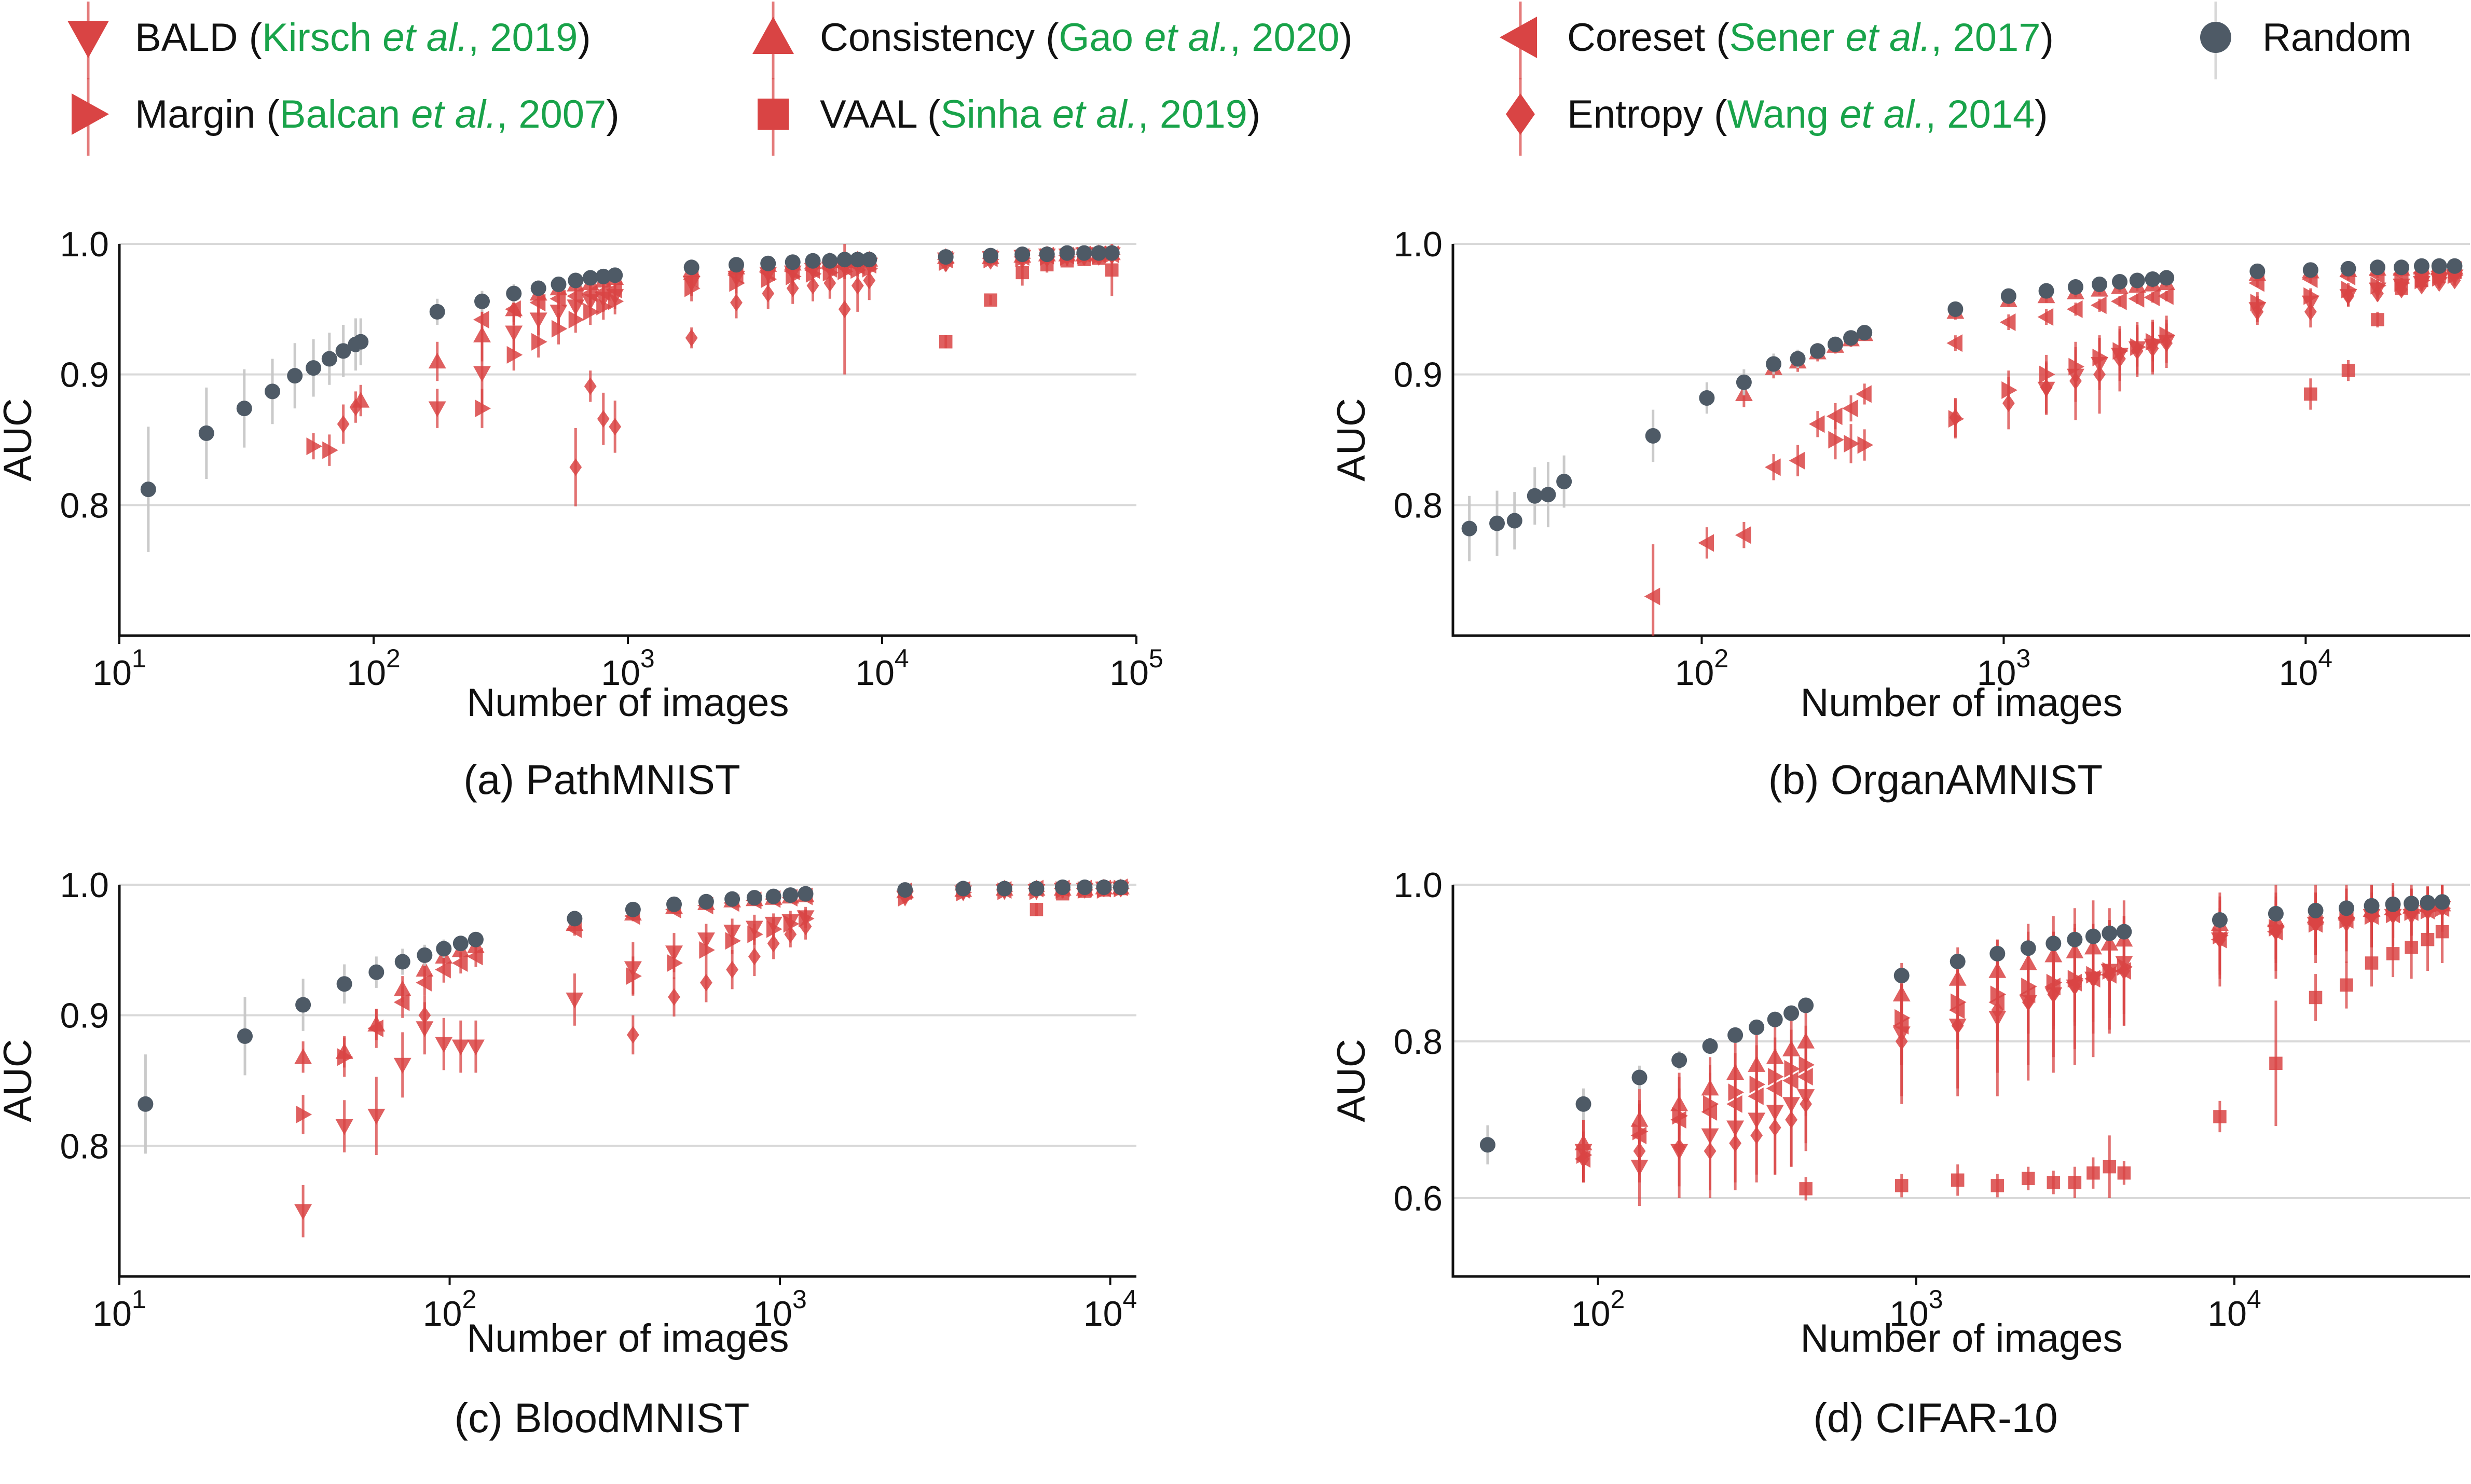 This screenshot has height=1484, width=2471. Describe the element at coordinates (2336, 38) in the screenshot. I see `legend-label: Random` at that location.